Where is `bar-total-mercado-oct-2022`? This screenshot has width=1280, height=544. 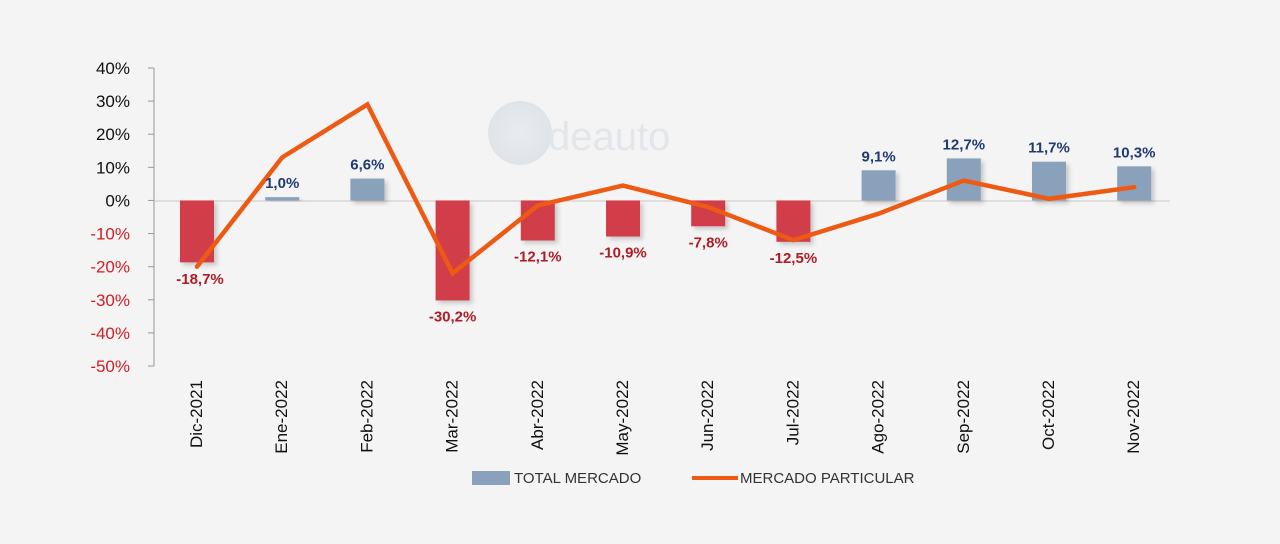 bar-total-mercado-oct-2022 is located at coordinates (1049, 181).